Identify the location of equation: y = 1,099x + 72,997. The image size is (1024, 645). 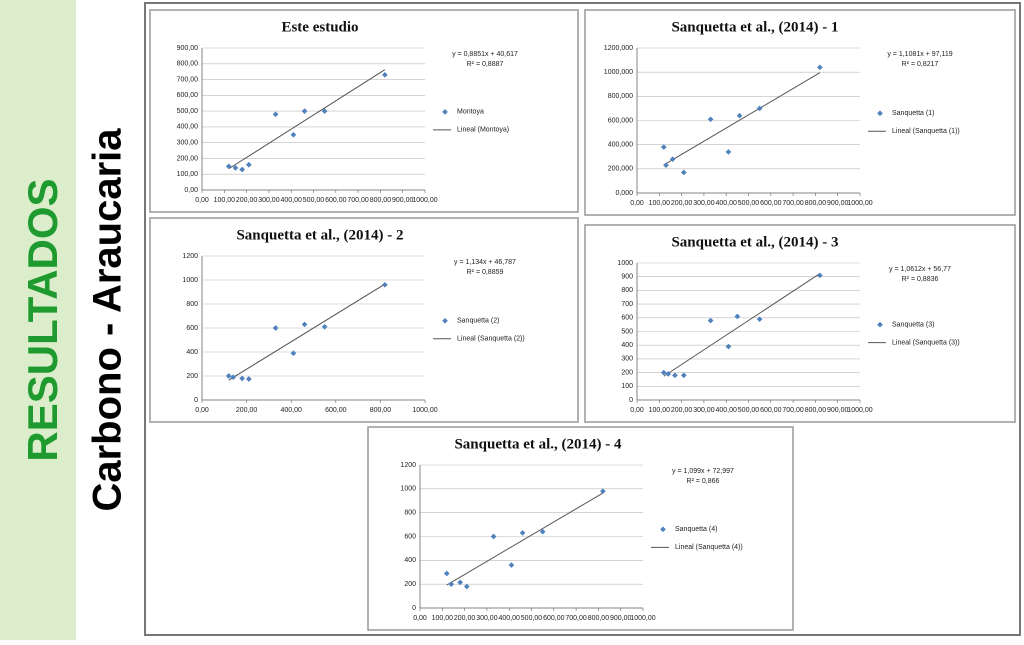
(703, 471).